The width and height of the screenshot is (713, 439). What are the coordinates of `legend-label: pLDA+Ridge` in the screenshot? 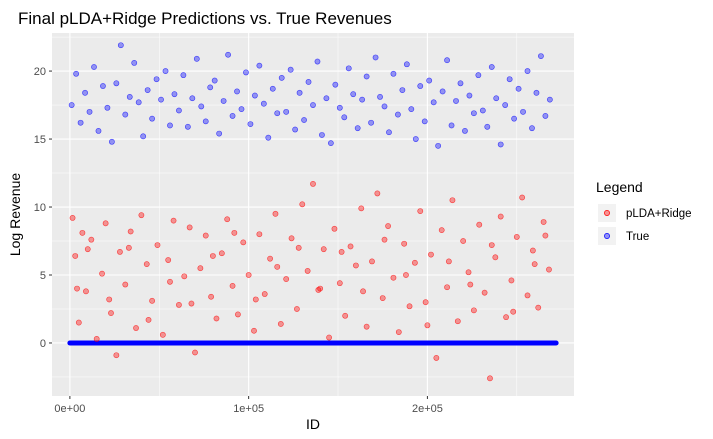 It's located at (659, 214).